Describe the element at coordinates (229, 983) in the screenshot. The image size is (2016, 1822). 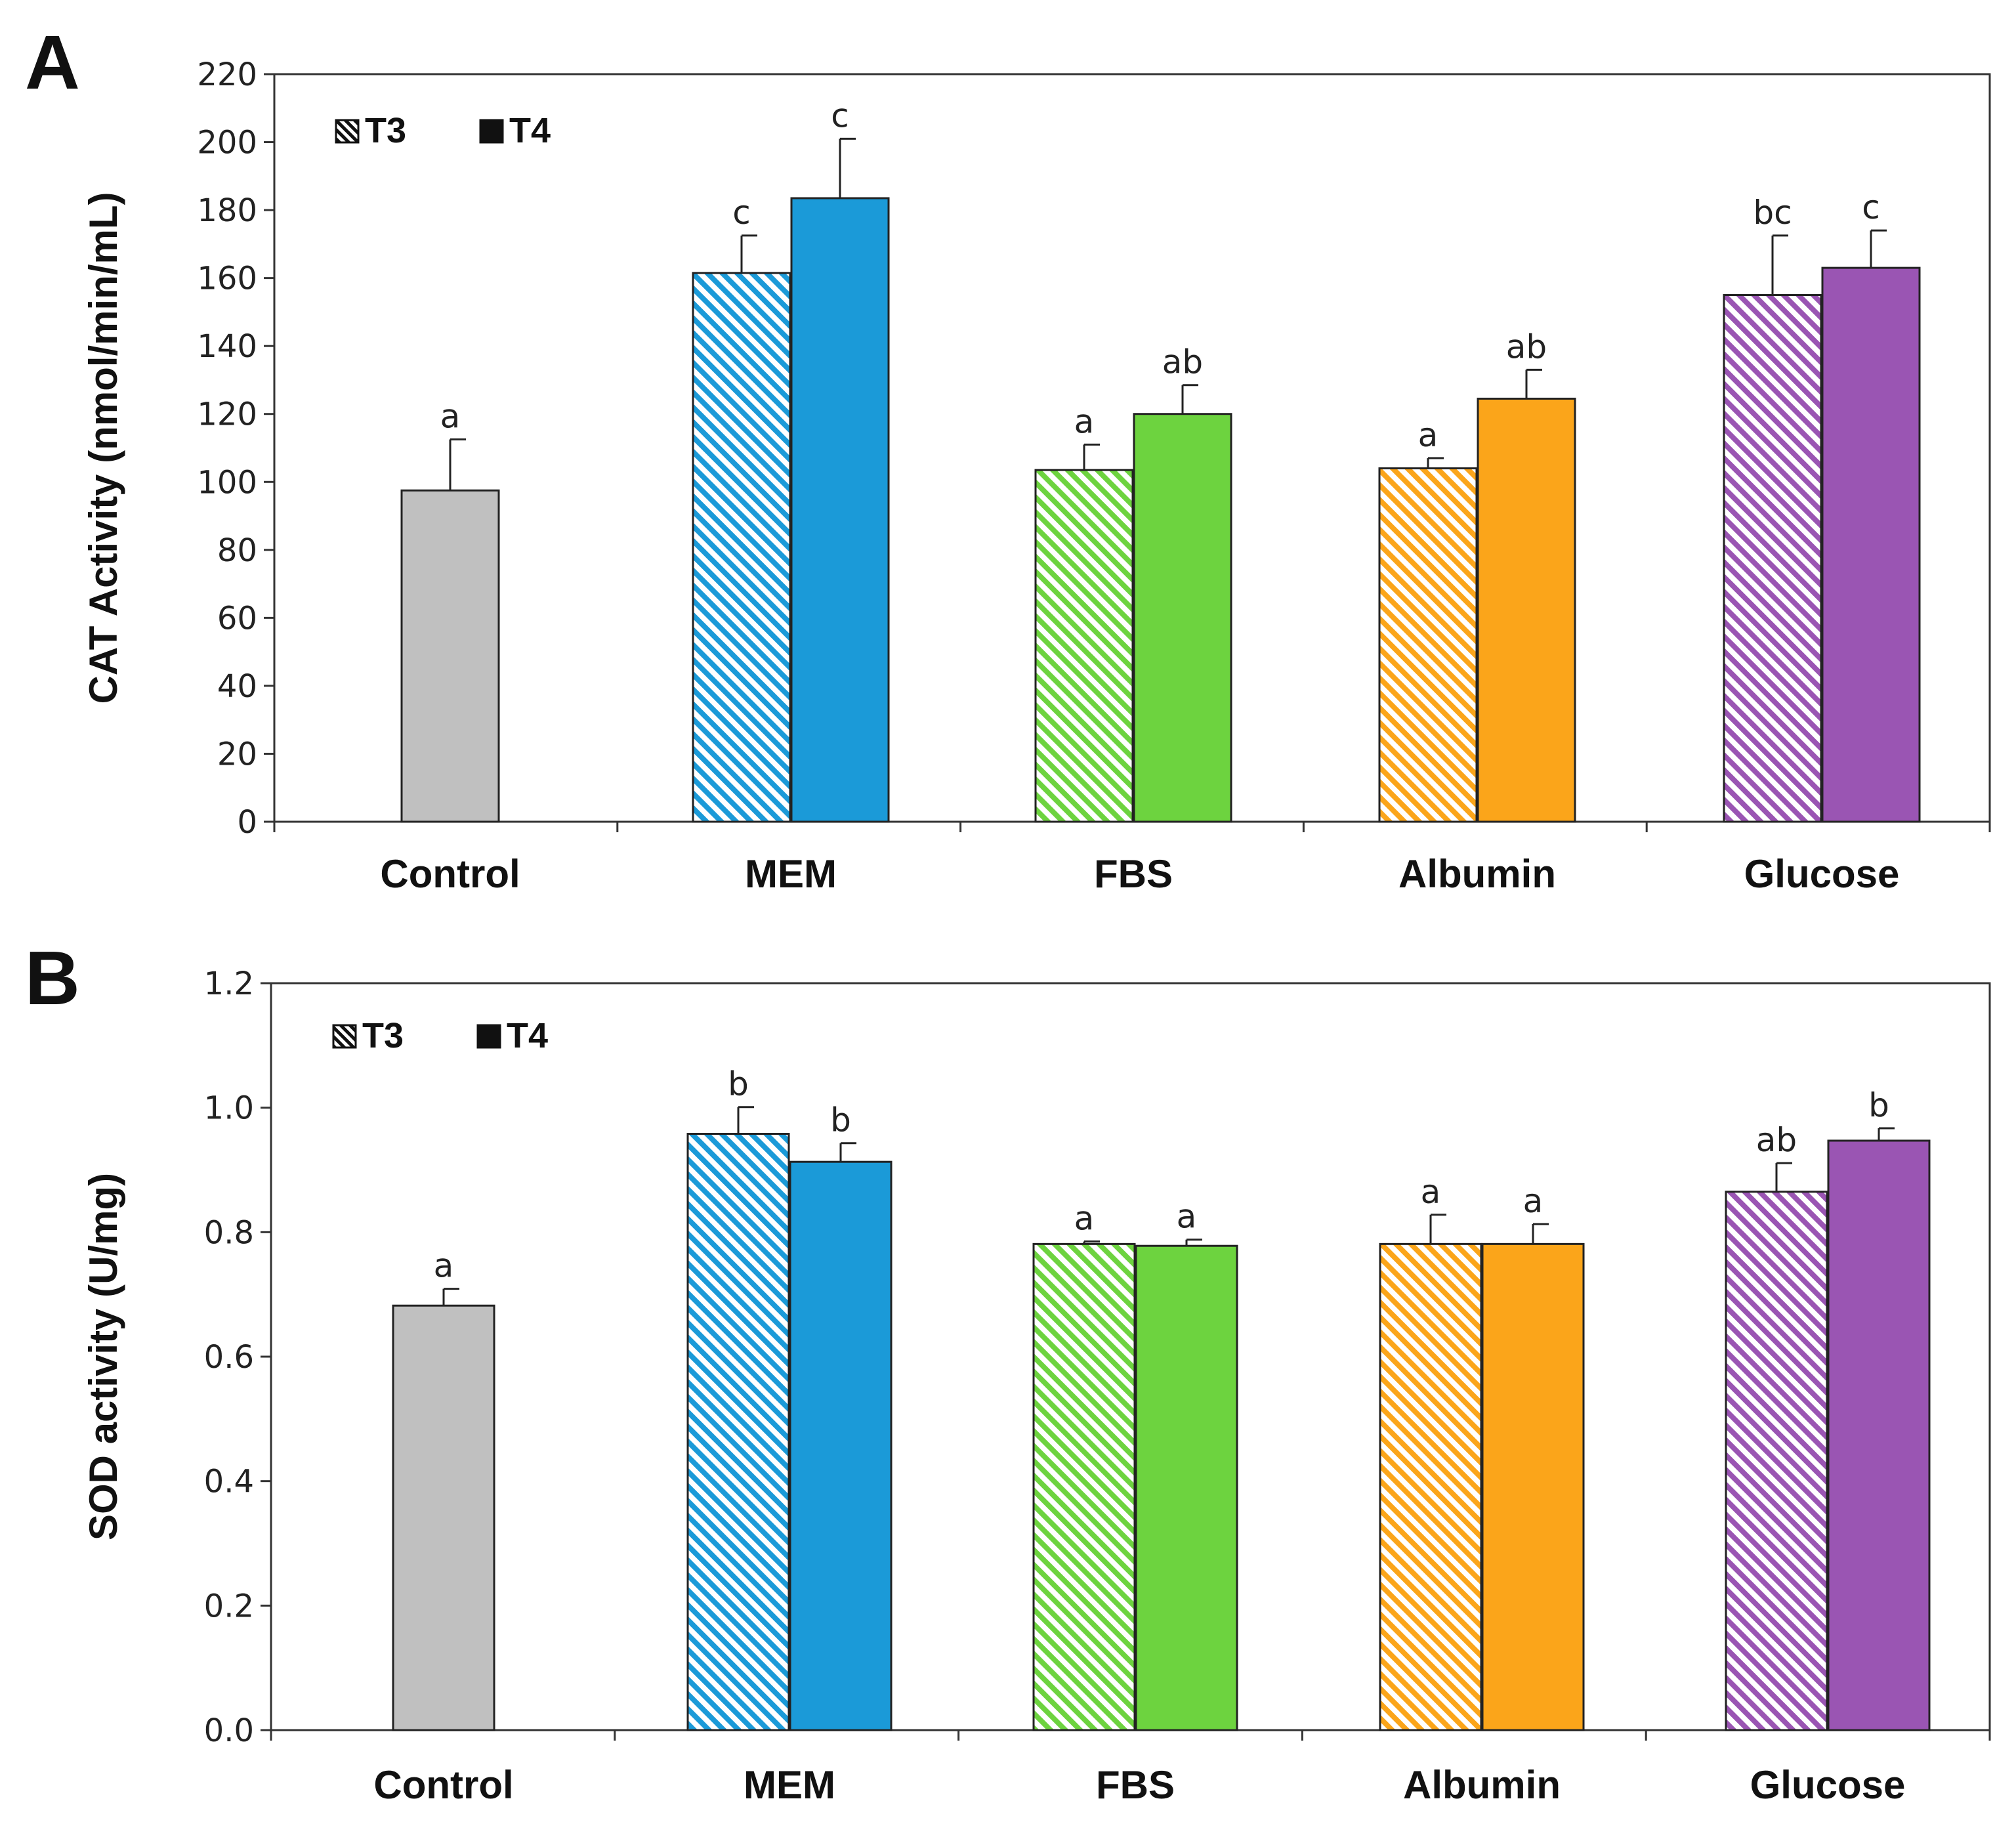
I see `y-tick-label: 1.2` at that location.